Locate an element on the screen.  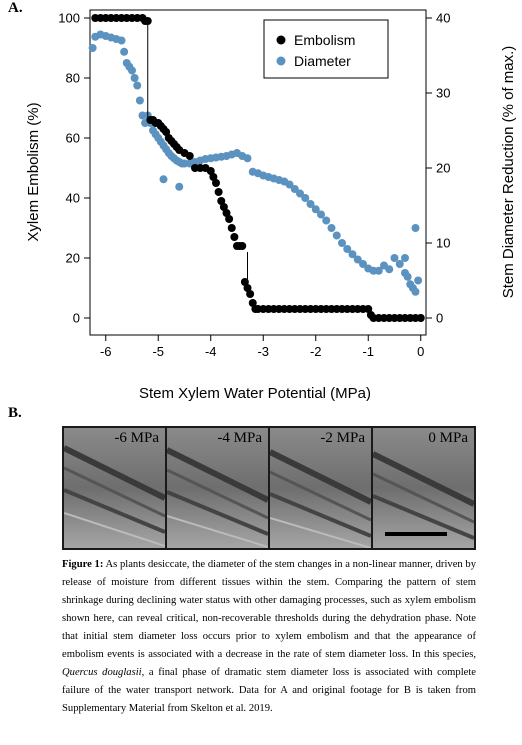
stem-frame-3: -2 MPa is located at coordinates (320, 488).